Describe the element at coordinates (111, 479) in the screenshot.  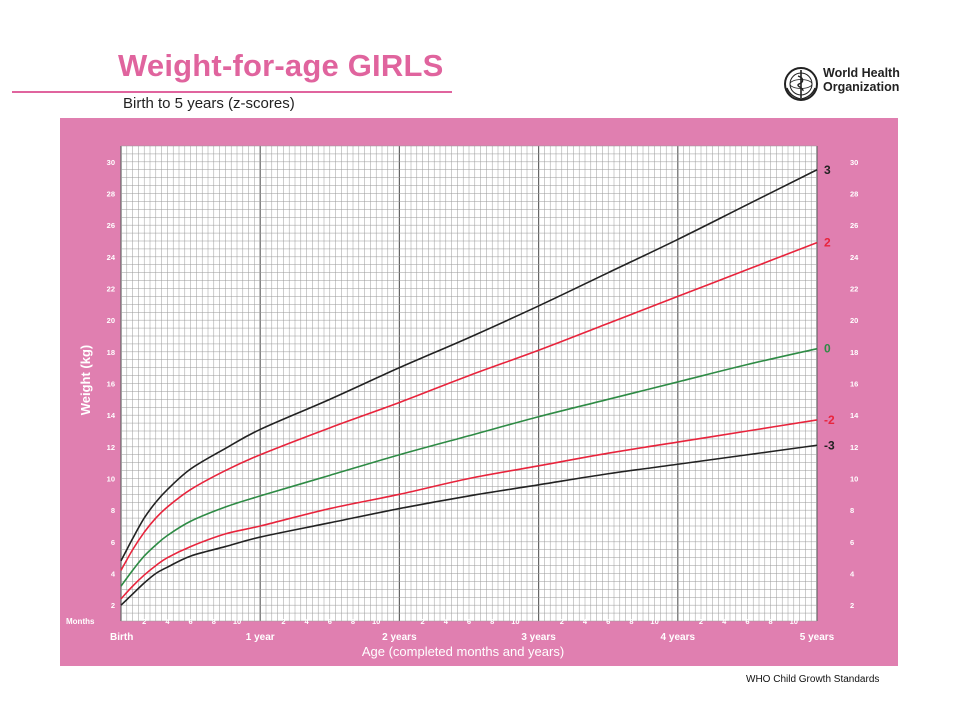
I see `y-tick-label: 10` at that location.